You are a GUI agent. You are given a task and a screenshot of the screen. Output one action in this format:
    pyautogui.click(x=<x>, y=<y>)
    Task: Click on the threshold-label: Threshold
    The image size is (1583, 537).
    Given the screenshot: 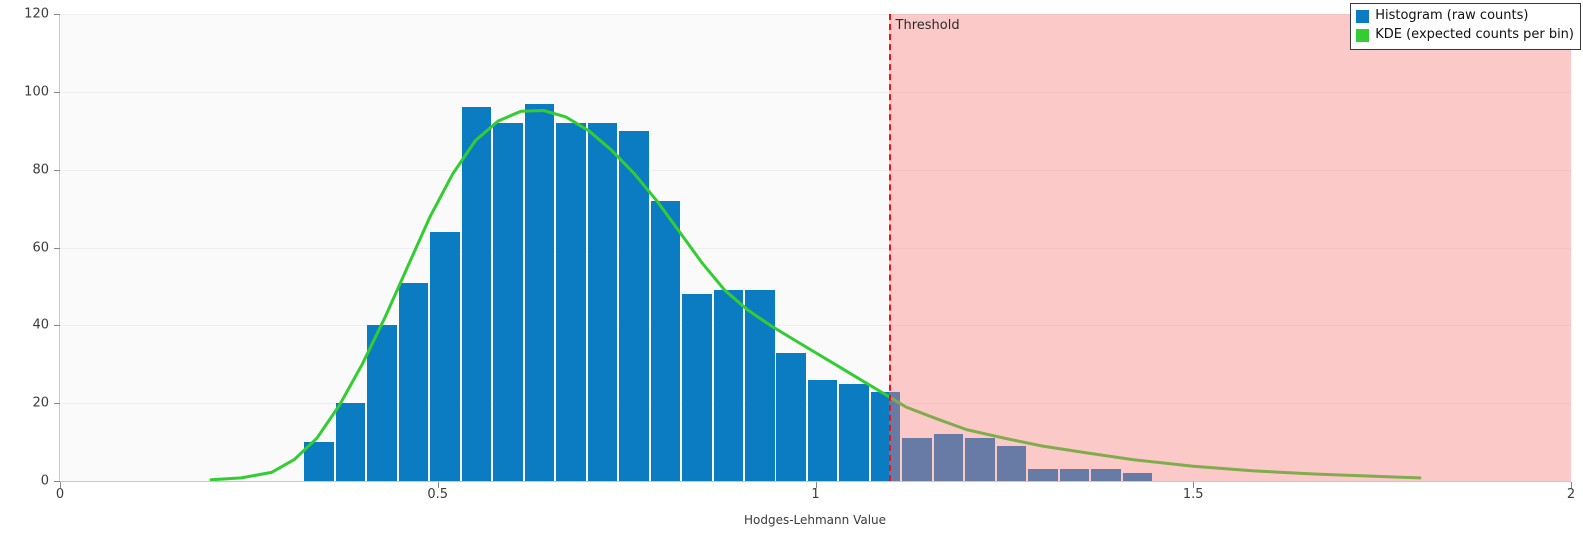 What is the action you would take?
    pyautogui.click(x=927, y=25)
    